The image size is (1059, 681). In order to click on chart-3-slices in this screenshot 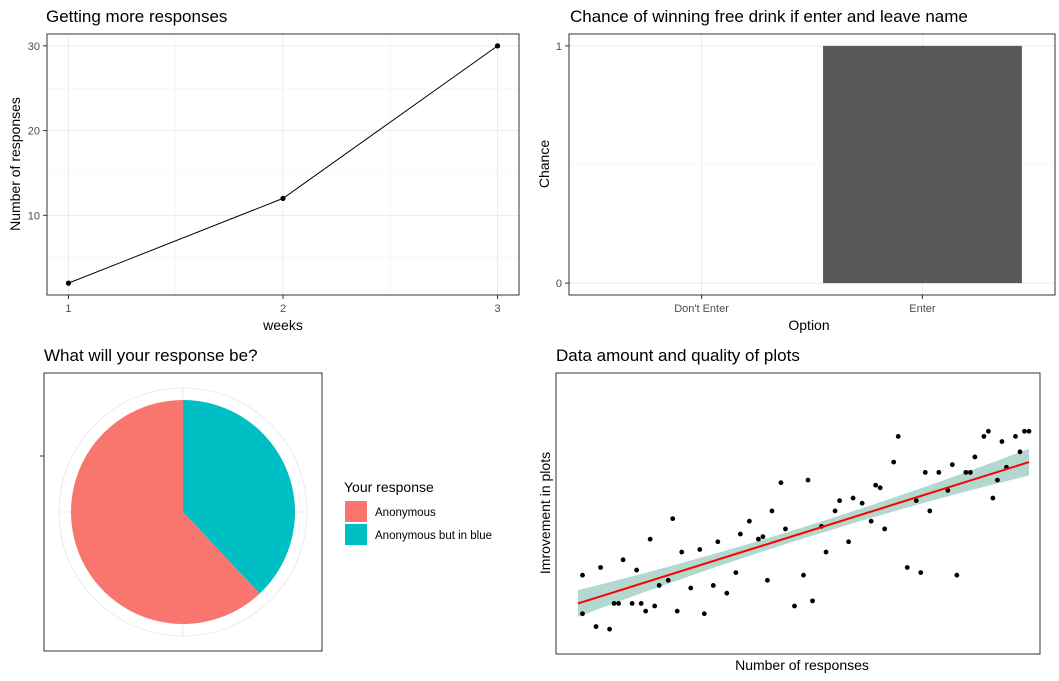, I will do `click(183, 512)`.